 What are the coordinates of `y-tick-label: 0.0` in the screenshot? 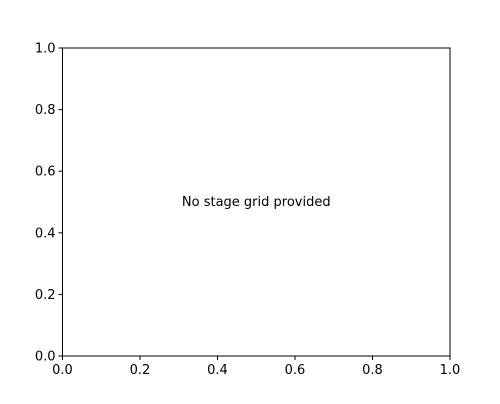 It's located at (45, 357).